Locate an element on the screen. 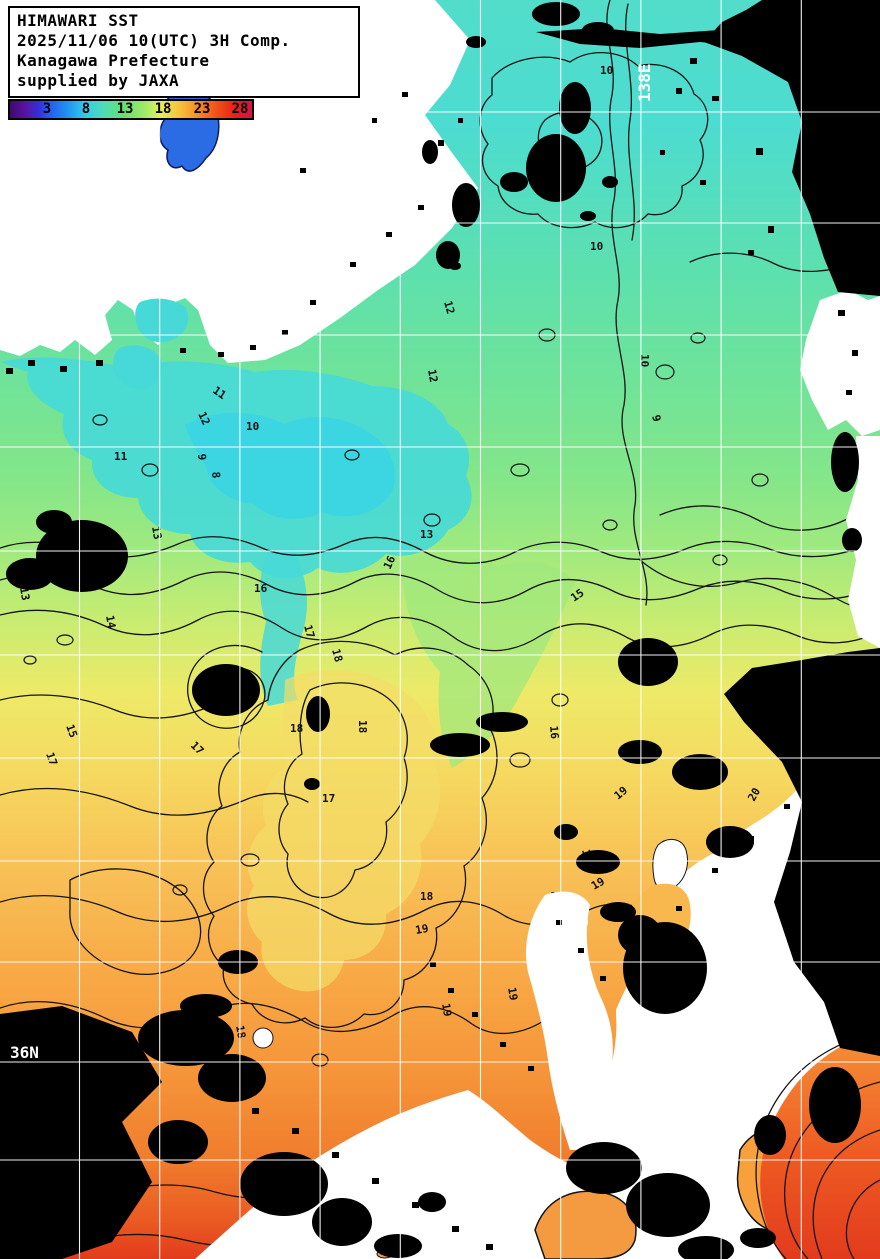  contour-label: 11 is located at coordinates (121, 456).